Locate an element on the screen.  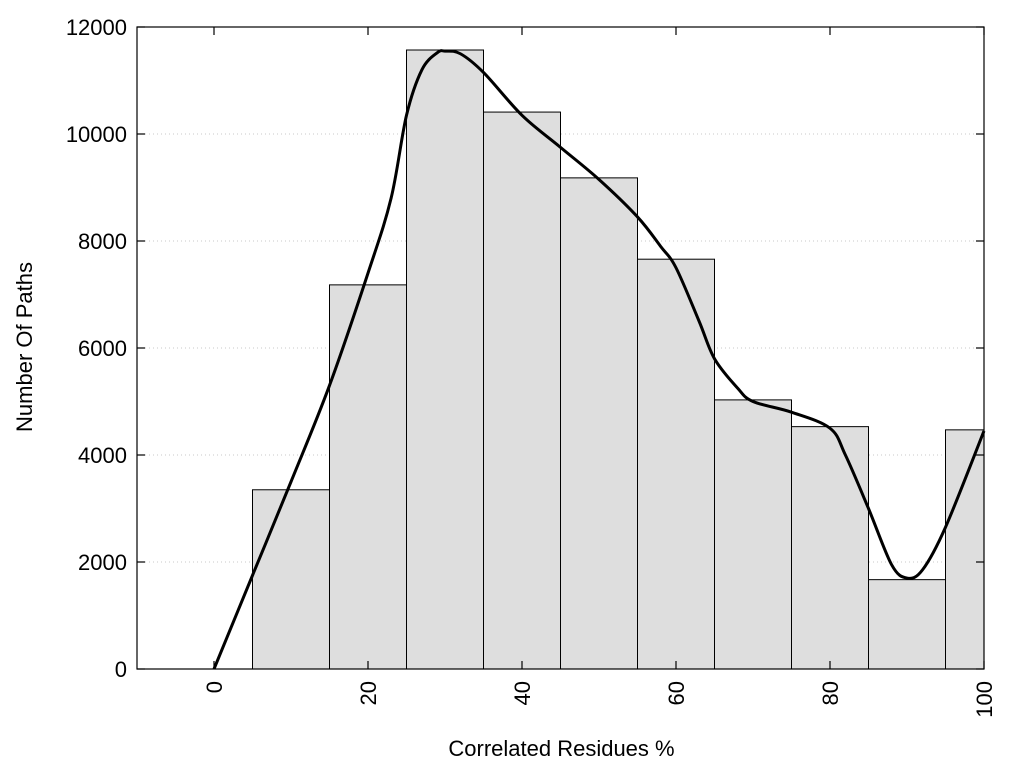
y-tick-label: 2000 is located at coordinates (102, 562).